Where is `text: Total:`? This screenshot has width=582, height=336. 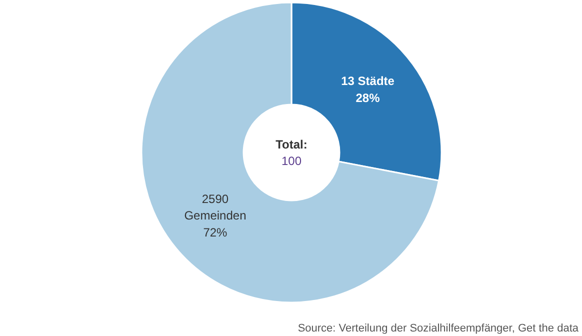
text: Total: is located at coordinates (292, 145).